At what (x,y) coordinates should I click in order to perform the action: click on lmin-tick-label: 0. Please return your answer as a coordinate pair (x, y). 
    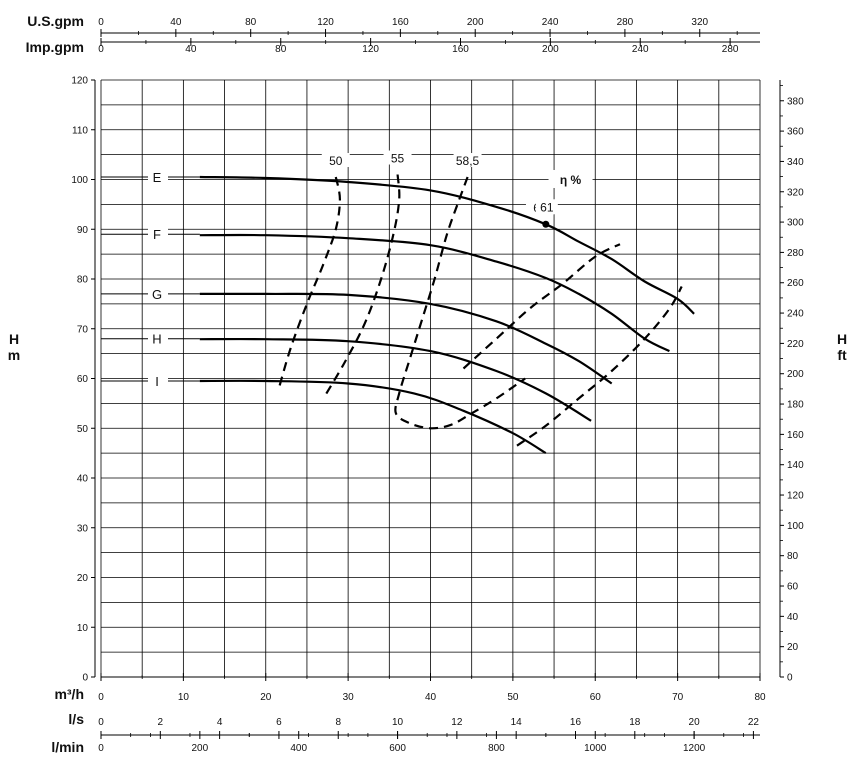
    Looking at the image, I should click on (101, 748).